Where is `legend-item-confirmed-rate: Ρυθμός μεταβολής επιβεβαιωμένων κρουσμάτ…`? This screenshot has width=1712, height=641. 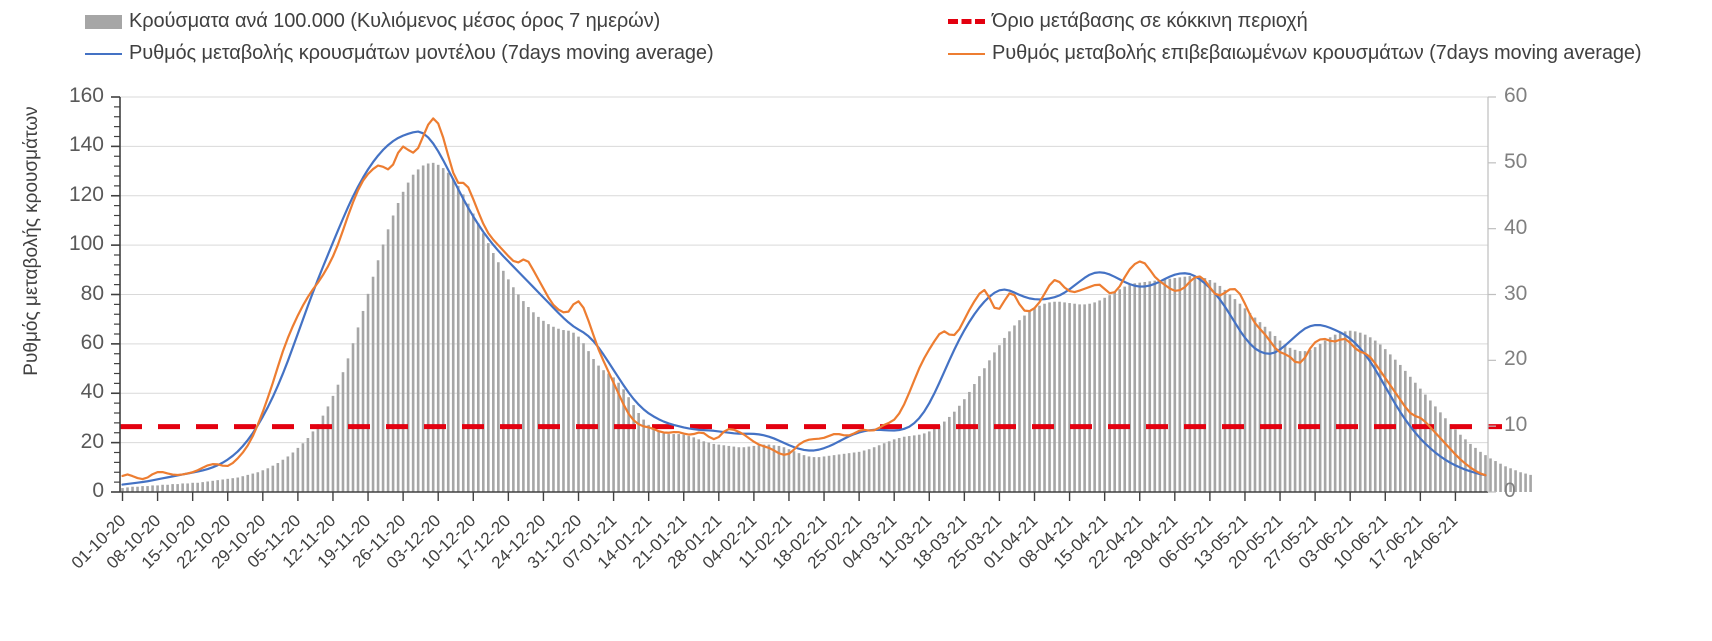 legend-item-confirmed-rate: Ρυθμός μεταβολής επιβεβαιωμένων κρουσμάτ… is located at coordinates (1295, 53).